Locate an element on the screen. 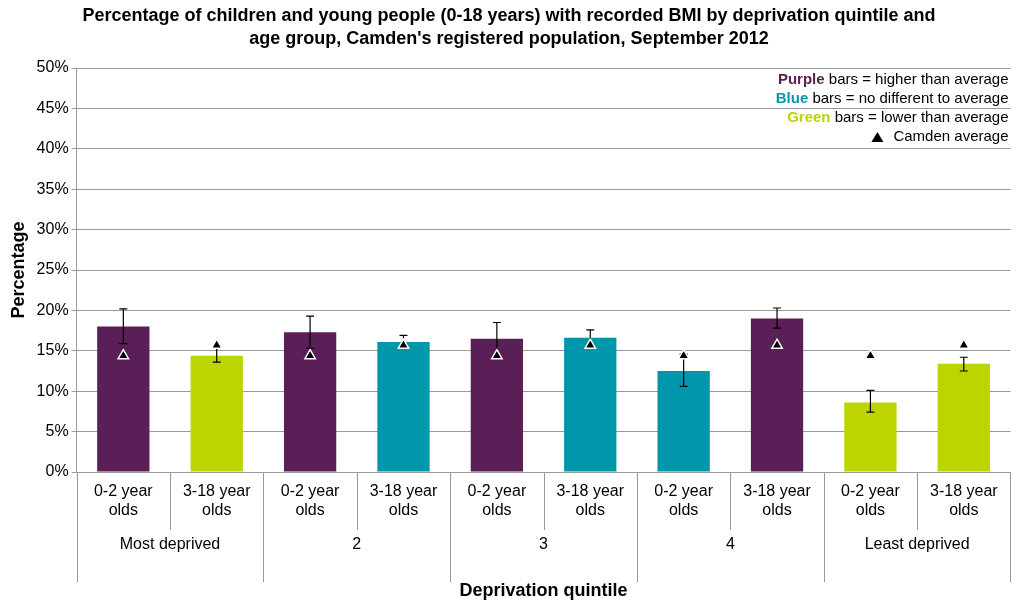 Image resolution: width=1018 pixels, height=610 pixels. y-tick-label: 25% is located at coordinates (52, 269).